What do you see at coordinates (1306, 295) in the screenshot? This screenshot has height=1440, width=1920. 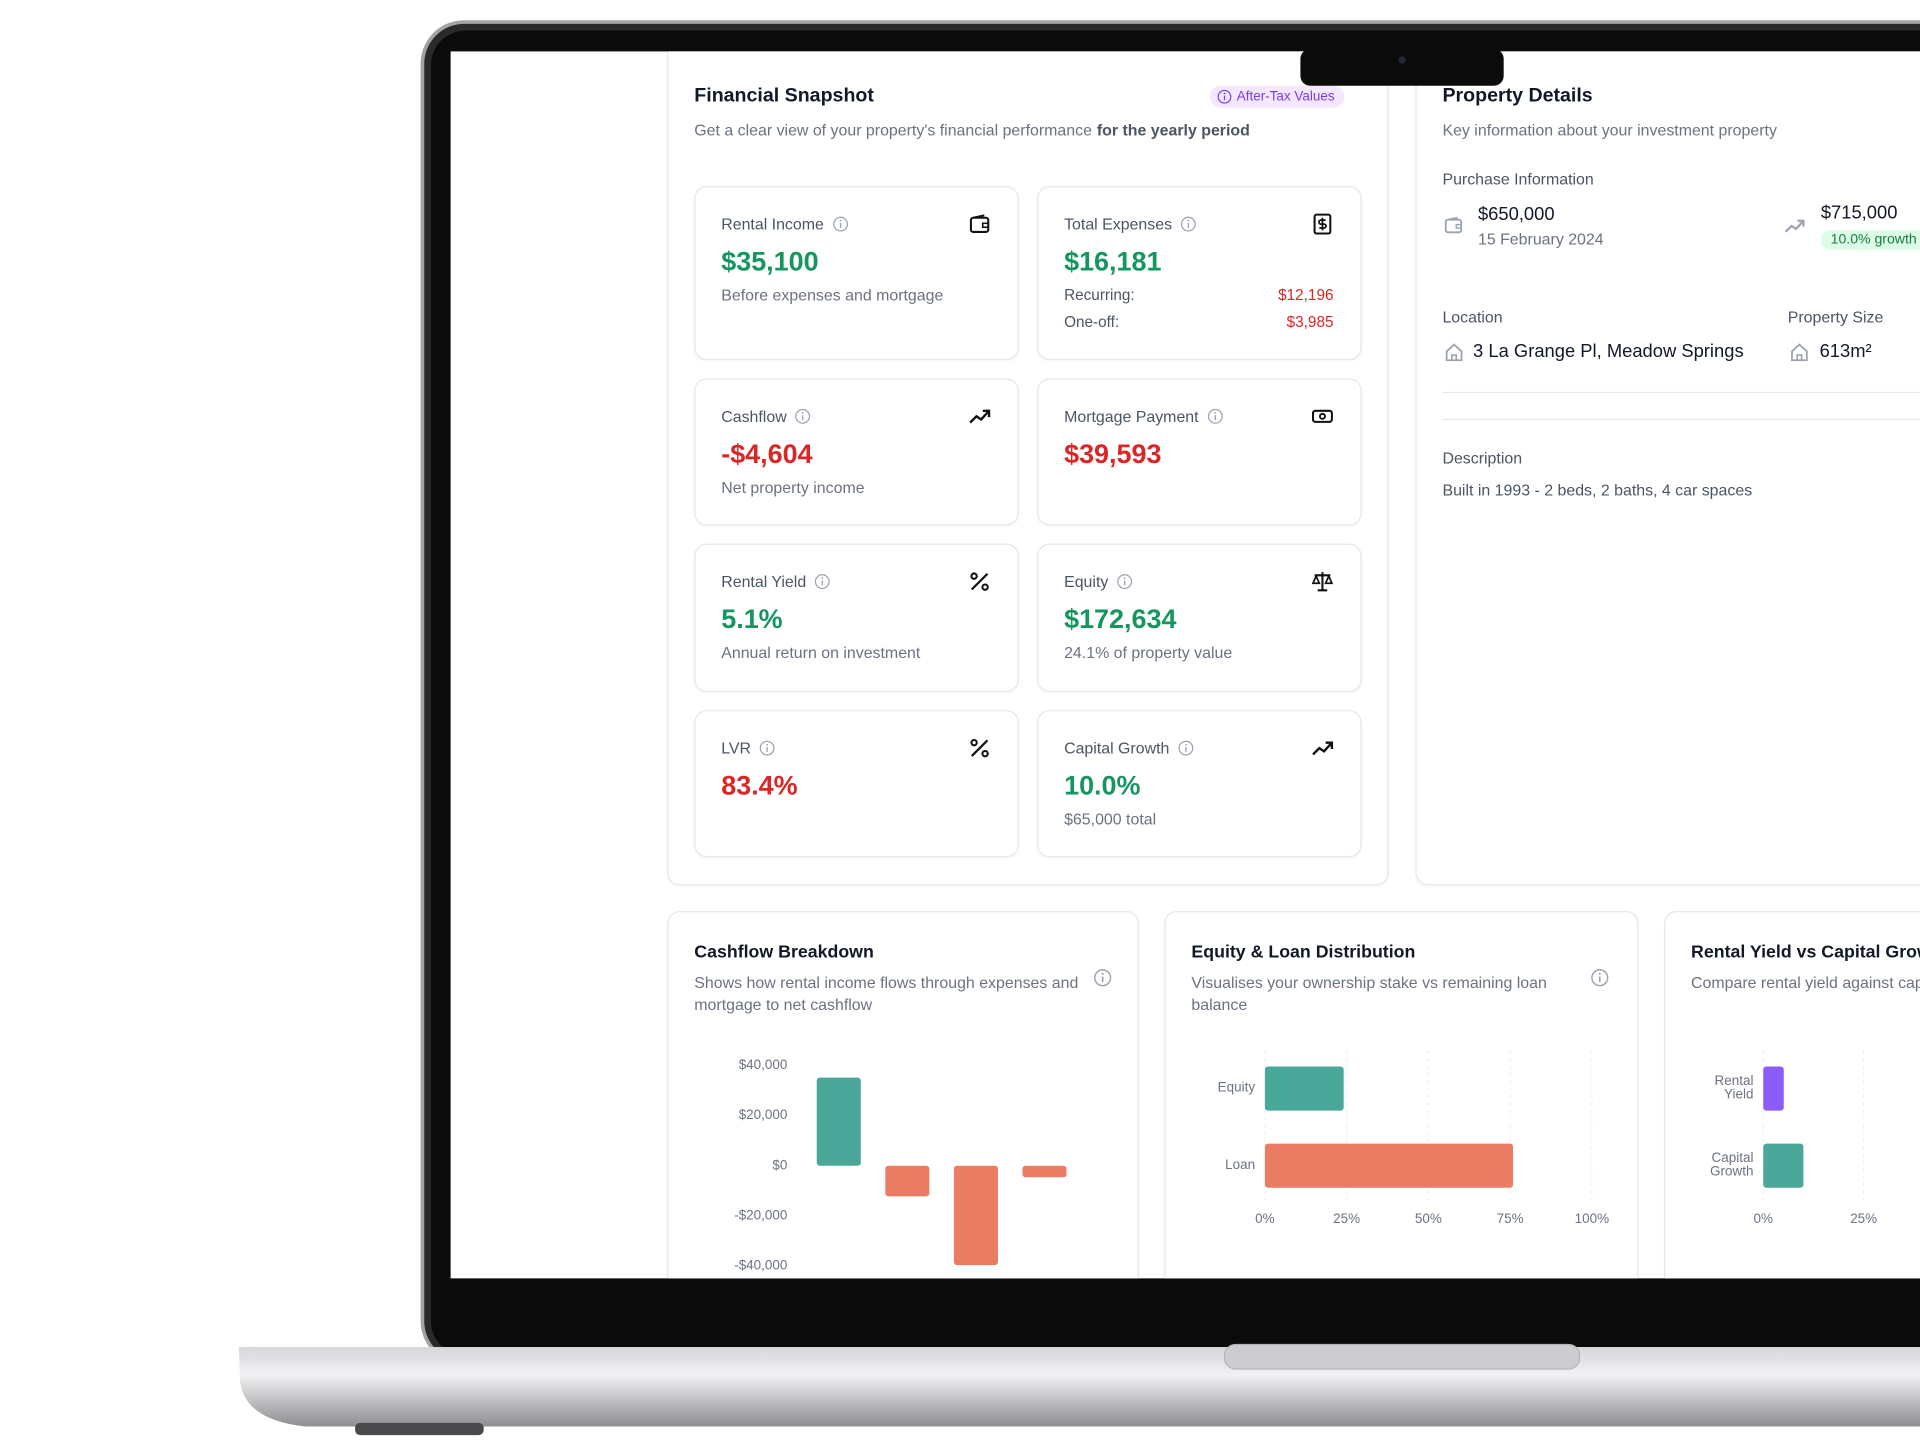 I see `breakdown-value: $12,196` at bounding box center [1306, 295].